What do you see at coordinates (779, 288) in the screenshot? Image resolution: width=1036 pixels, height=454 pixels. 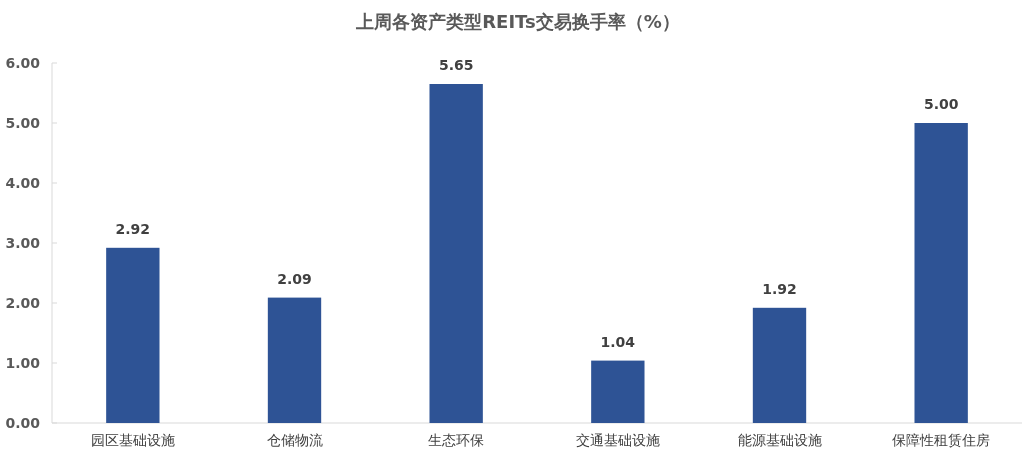 I see `data-label: 1.92` at bounding box center [779, 288].